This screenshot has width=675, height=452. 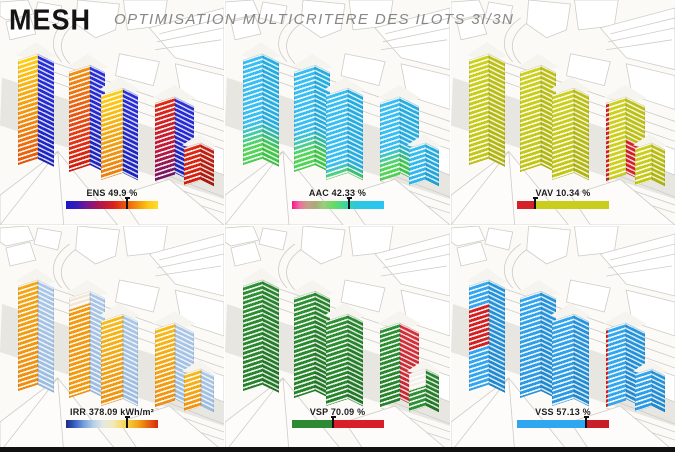 I want to click on legend-label: ENS 49.9 %, so click(x=112, y=193).